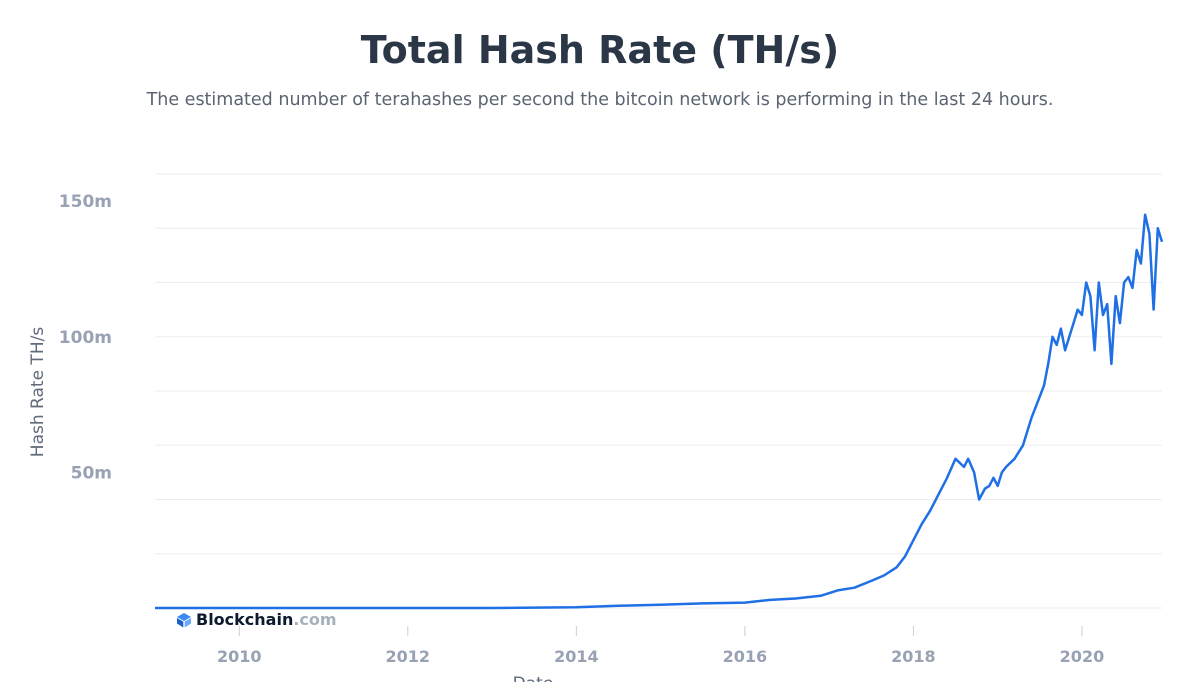 This screenshot has height=682, width=1189. I want to click on blockchain-watermark: Blockchain.com, so click(256, 619).